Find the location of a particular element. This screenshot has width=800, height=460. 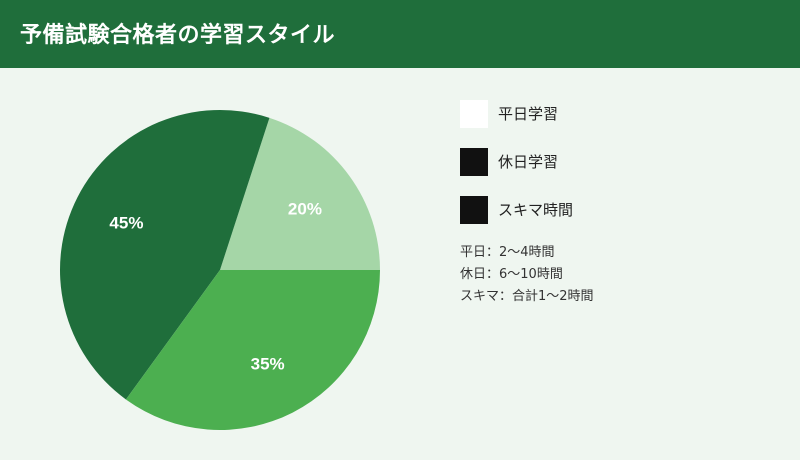

legend-item-weekday: 平日学習 is located at coordinates (527, 113).